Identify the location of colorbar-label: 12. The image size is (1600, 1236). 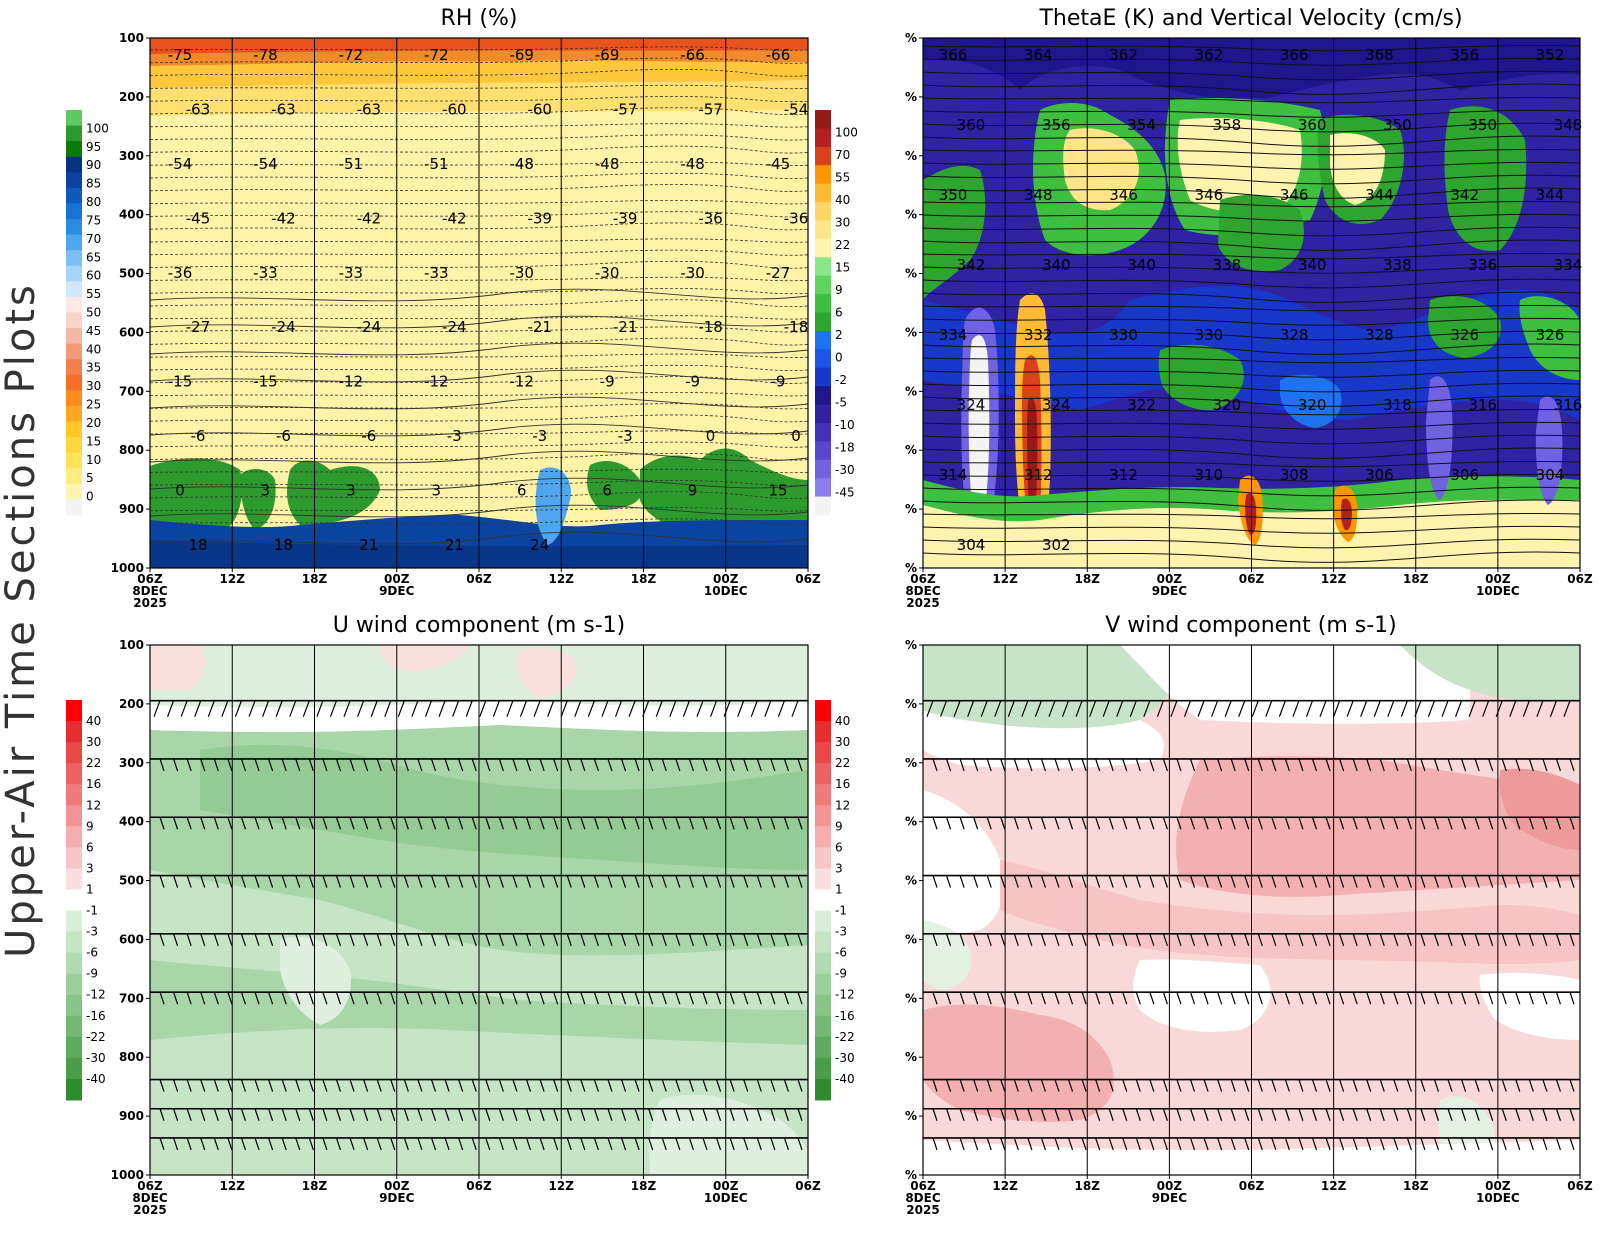
(93, 805).